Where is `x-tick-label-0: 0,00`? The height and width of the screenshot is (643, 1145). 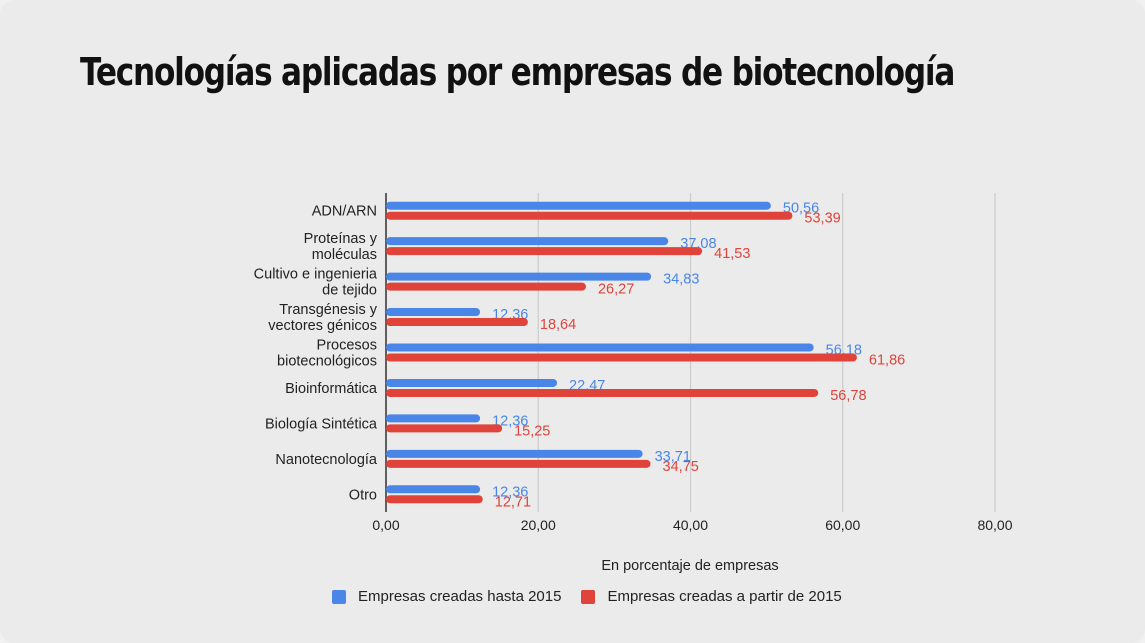
x-tick-label-0: 0,00 is located at coordinates (385, 525).